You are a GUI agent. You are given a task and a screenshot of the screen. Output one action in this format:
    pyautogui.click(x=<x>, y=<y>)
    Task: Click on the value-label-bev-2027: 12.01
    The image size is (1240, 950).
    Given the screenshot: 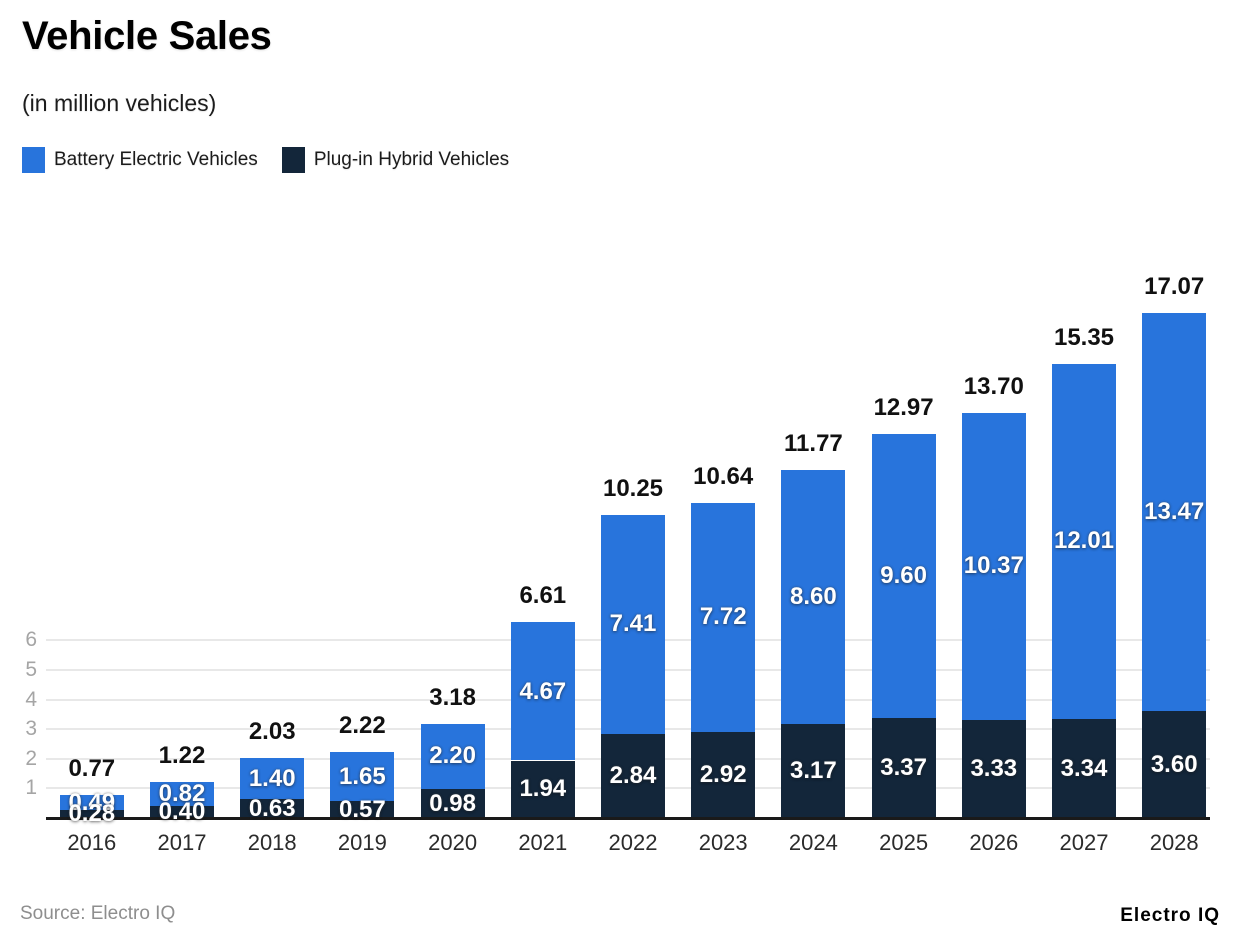 What is the action you would take?
    pyautogui.click(x=1084, y=541)
    